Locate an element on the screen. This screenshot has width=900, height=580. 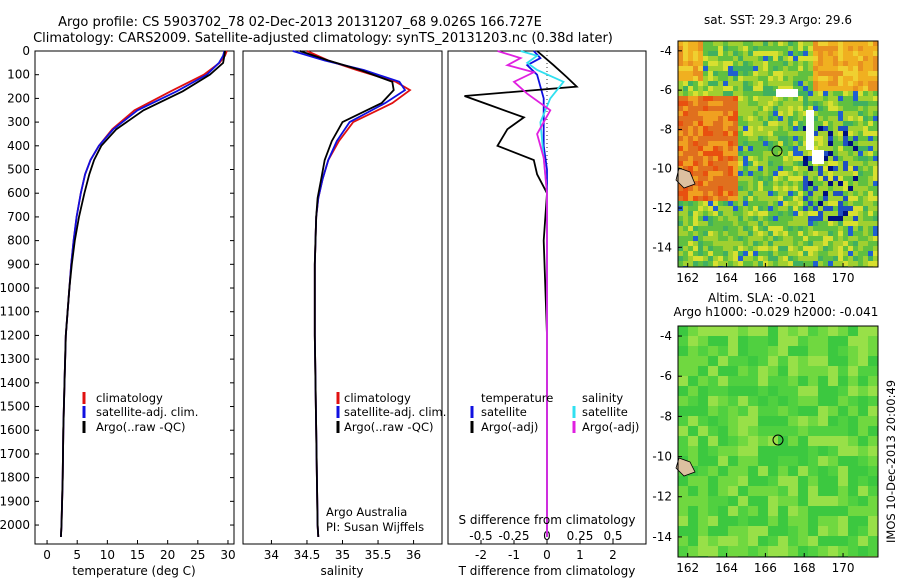
salinity-profile-xtick-label: 35 is located at coordinates (342, 555).